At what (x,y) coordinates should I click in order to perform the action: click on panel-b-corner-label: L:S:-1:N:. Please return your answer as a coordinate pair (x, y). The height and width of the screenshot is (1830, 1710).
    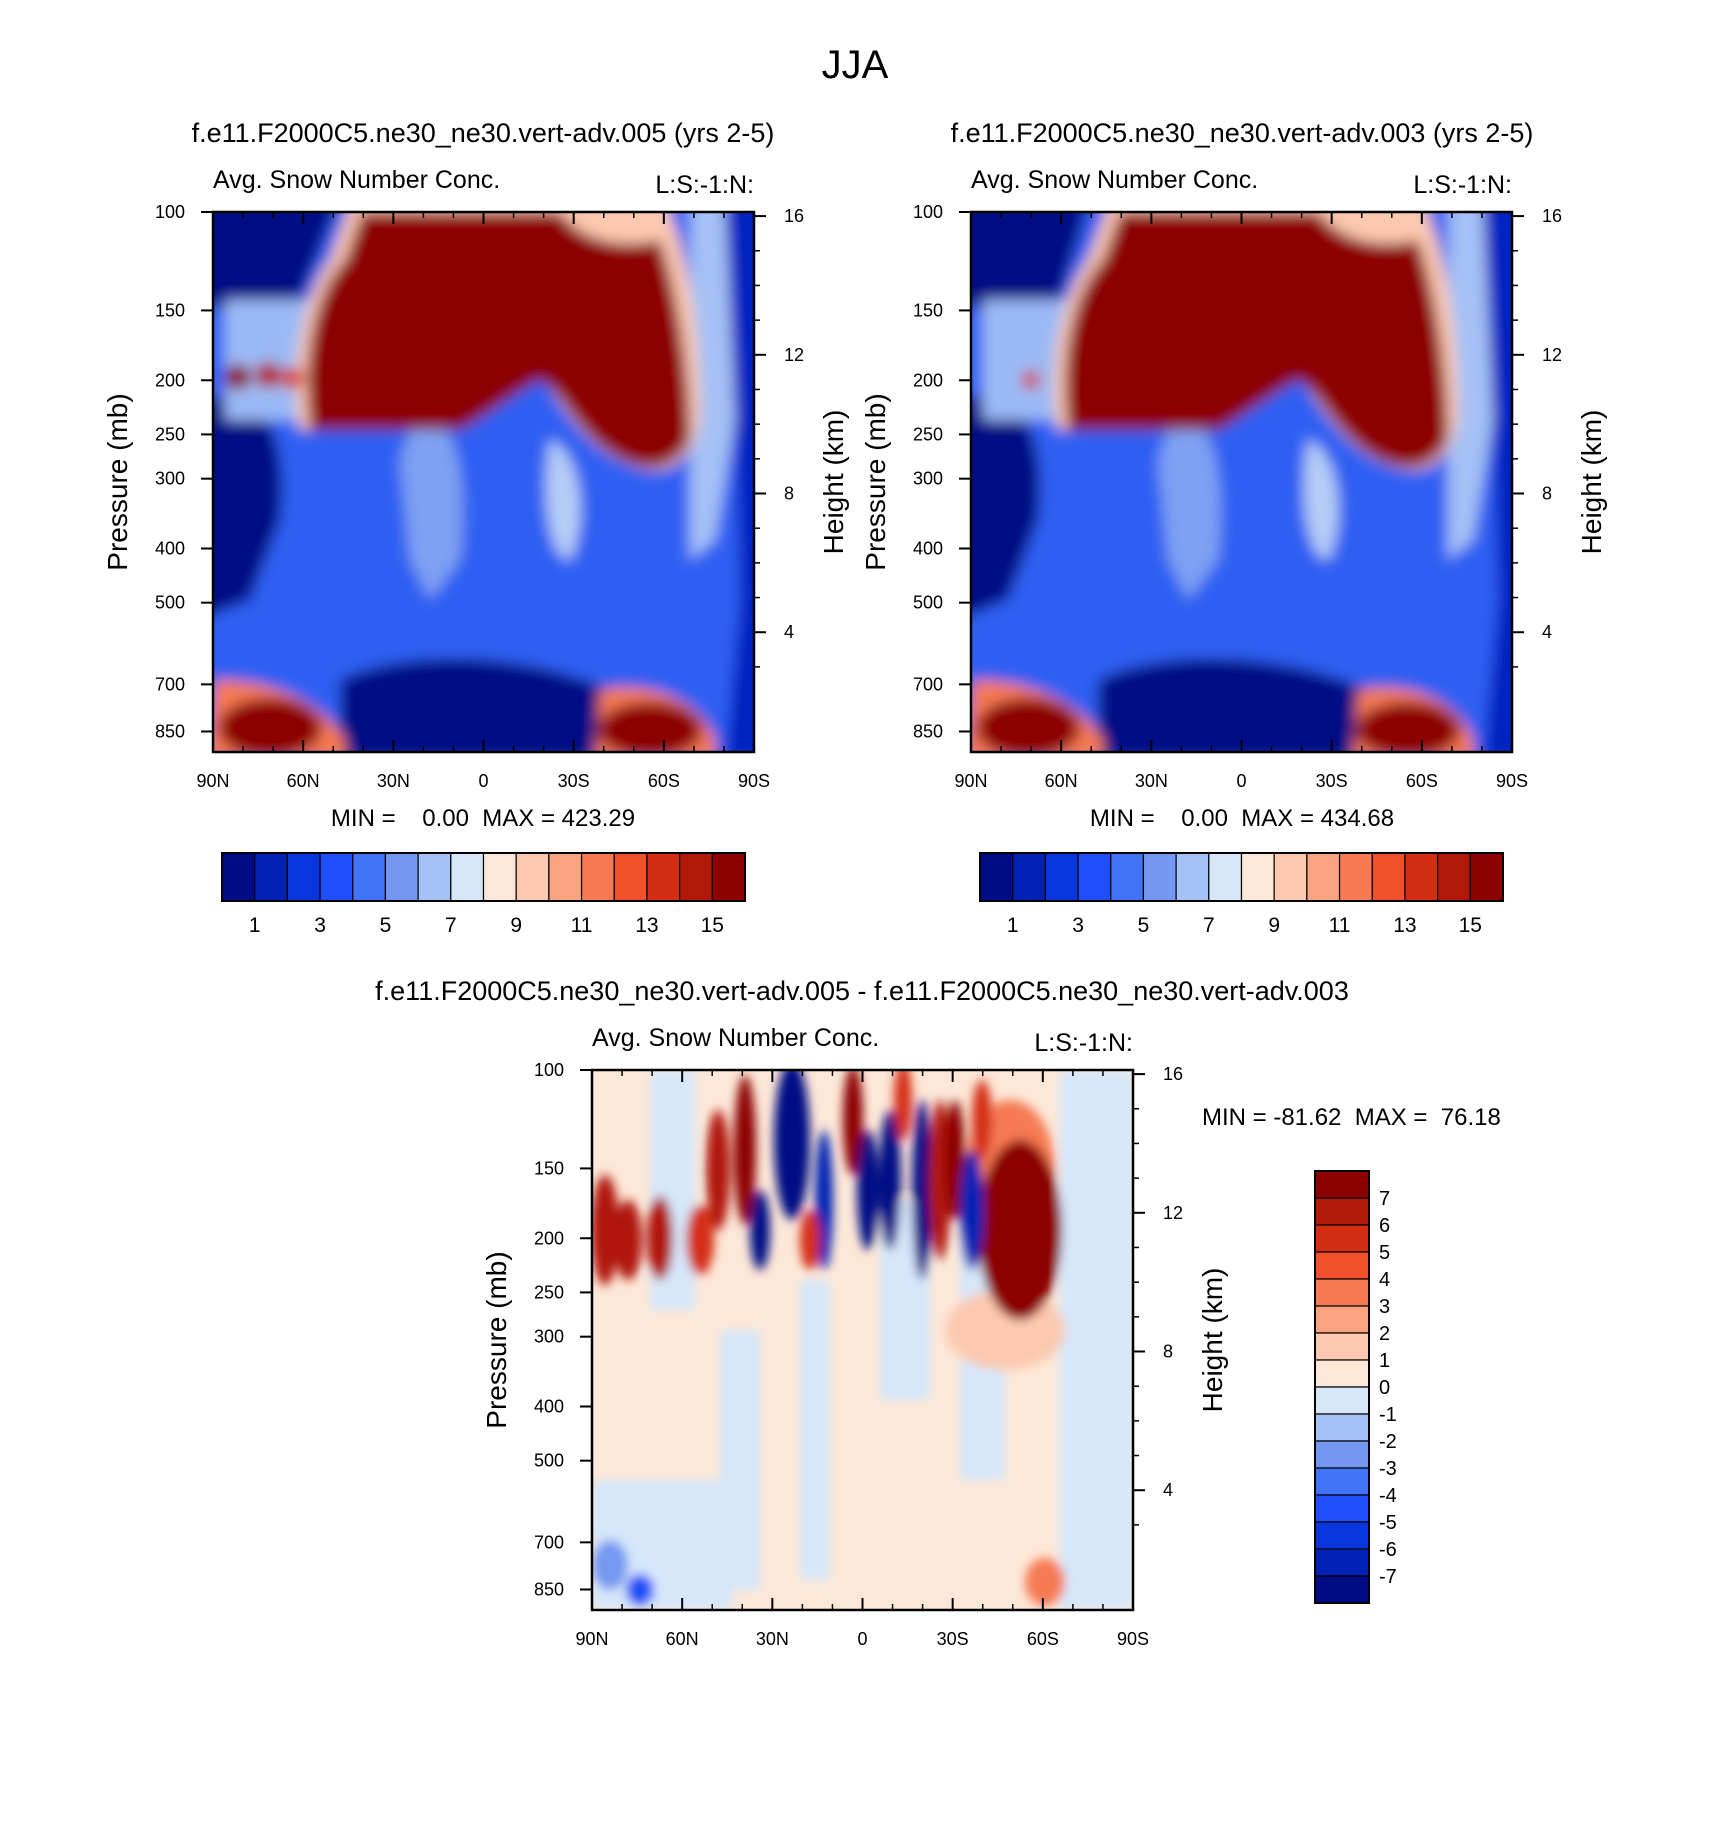
    Looking at the image, I should click on (1462, 185).